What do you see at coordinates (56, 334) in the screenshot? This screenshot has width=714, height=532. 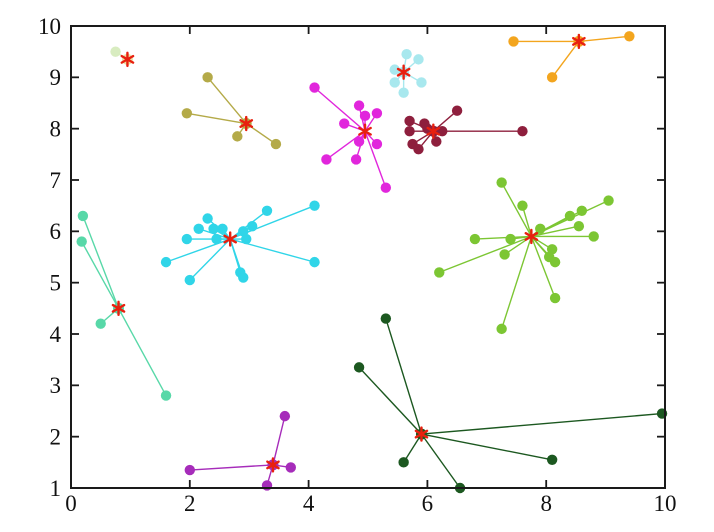 I see `y-tick-label: 4` at bounding box center [56, 334].